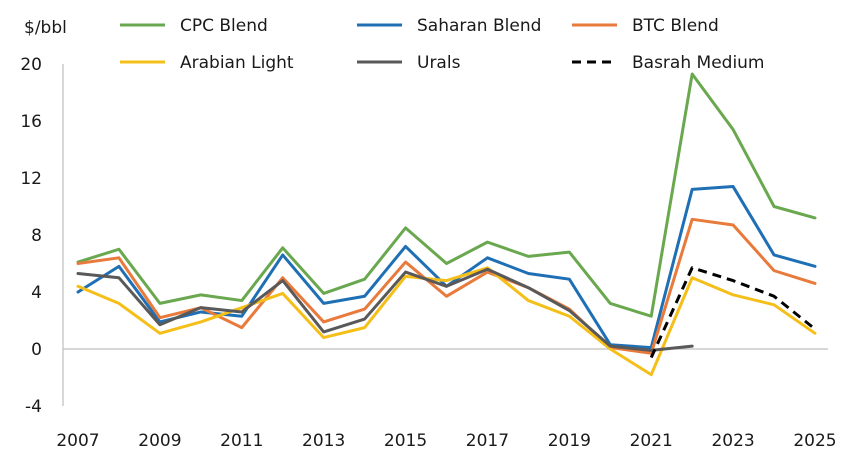 Image resolution: width=851 pixels, height=464 pixels. I want to click on x-tick-label: 2017, so click(487, 441).